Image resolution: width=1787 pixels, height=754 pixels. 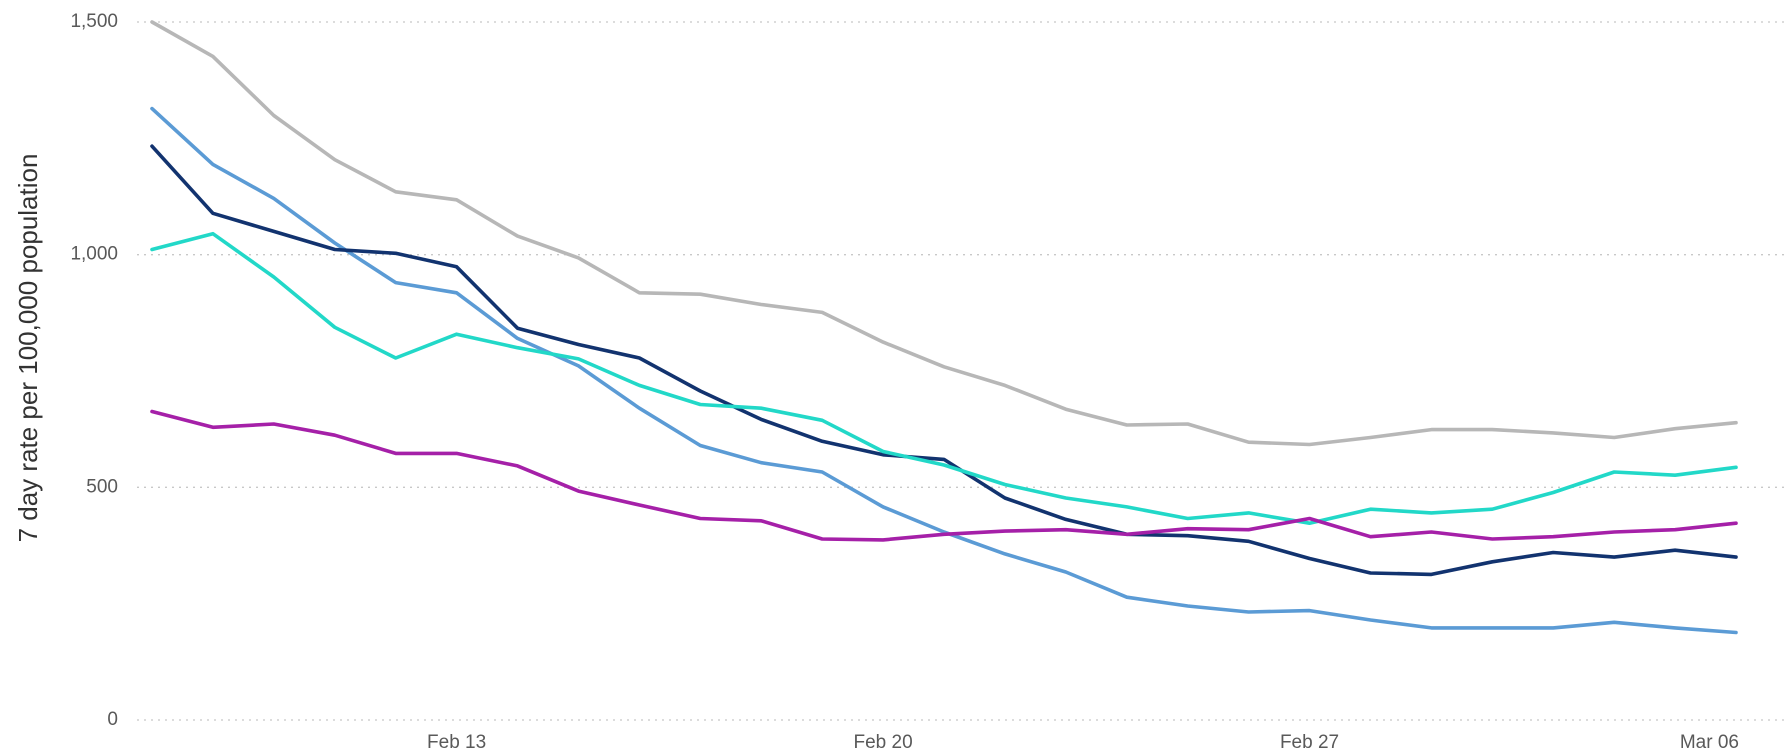 What do you see at coordinates (456, 742) in the screenshot?
I see `x-tick-label: Feb 13` at bounding box center [456, 742].